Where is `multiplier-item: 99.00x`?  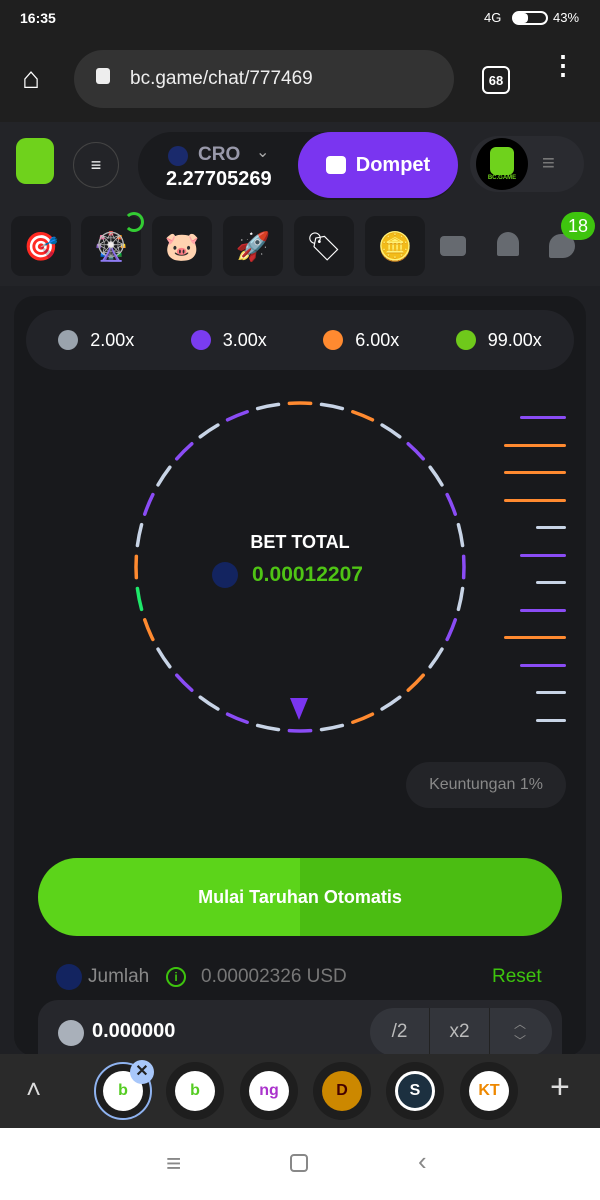 multiplier-item: 99.00x is located at coordinates (498, 340).